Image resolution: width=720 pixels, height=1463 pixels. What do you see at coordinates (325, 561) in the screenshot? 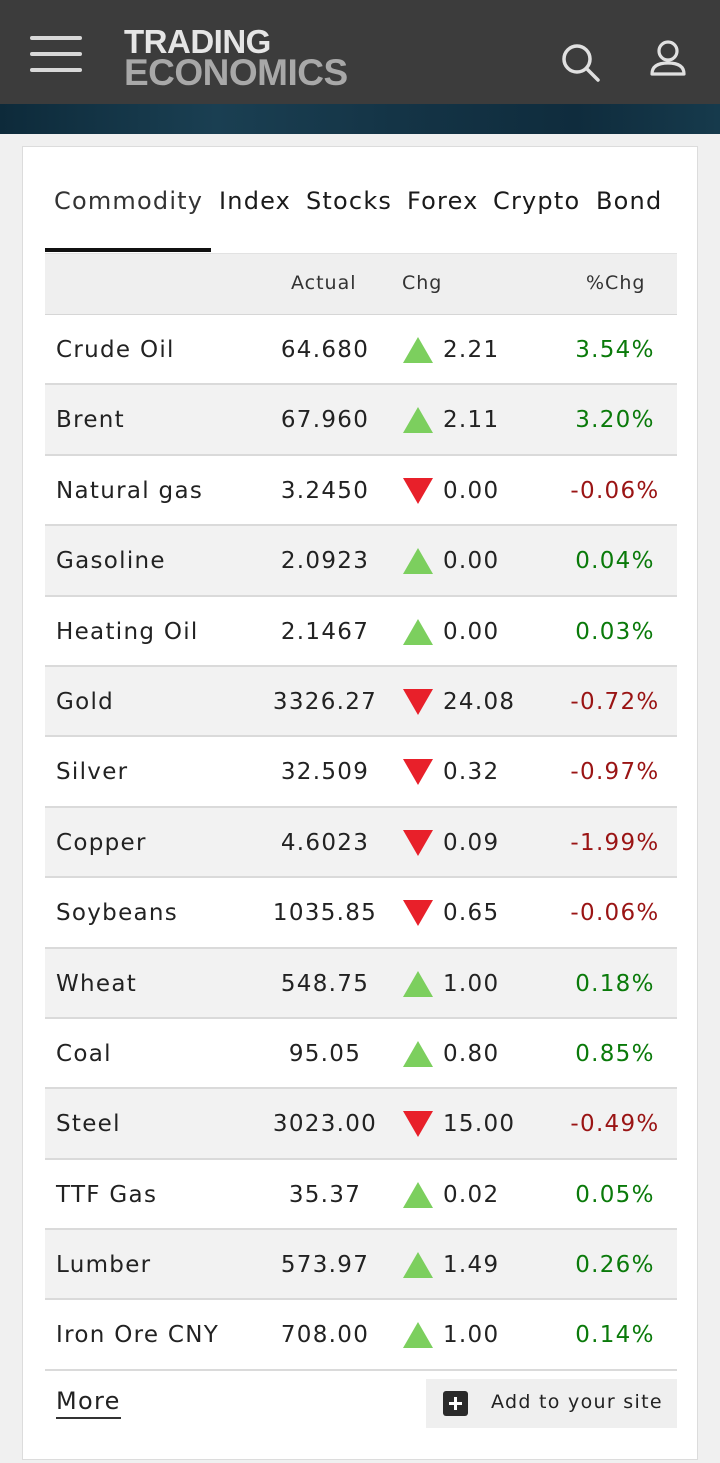
I see `actual-value: 2.0923` at bounding box center [325, 561].